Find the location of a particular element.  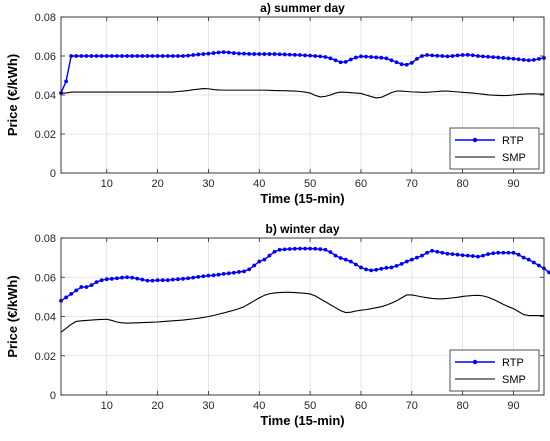

panel-a-title: a) summer day is located at coordinates (302, 8).